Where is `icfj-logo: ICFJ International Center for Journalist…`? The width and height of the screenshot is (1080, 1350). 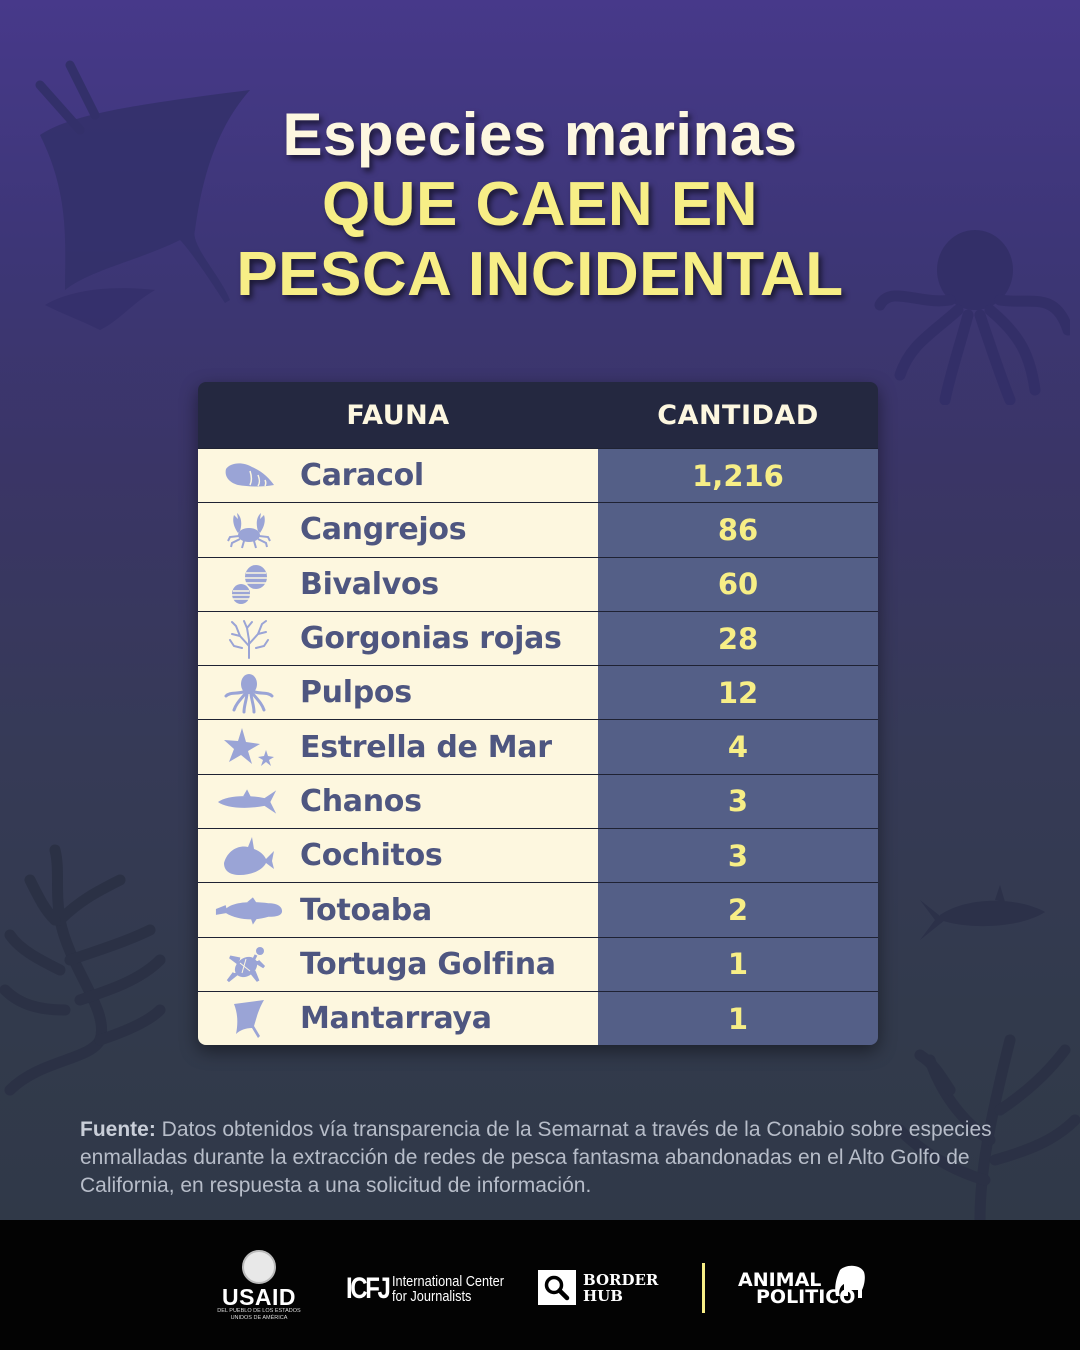
icfj-logo: ICFJ International Center for Journalist… is located at coordinates (435, 1289).